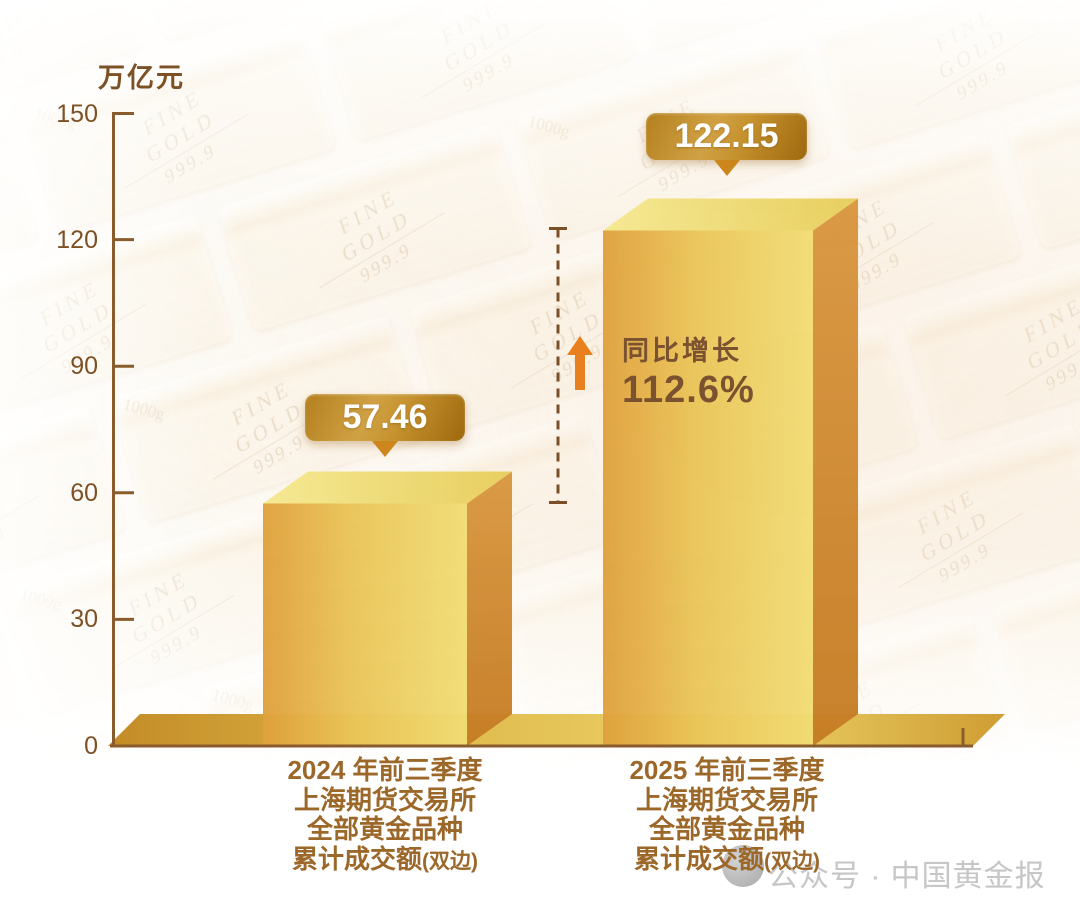  What do you see at coordinates (726, 168) in the screenshot?
I see `badge-pointer-2025` at bounding box center [726, 168].